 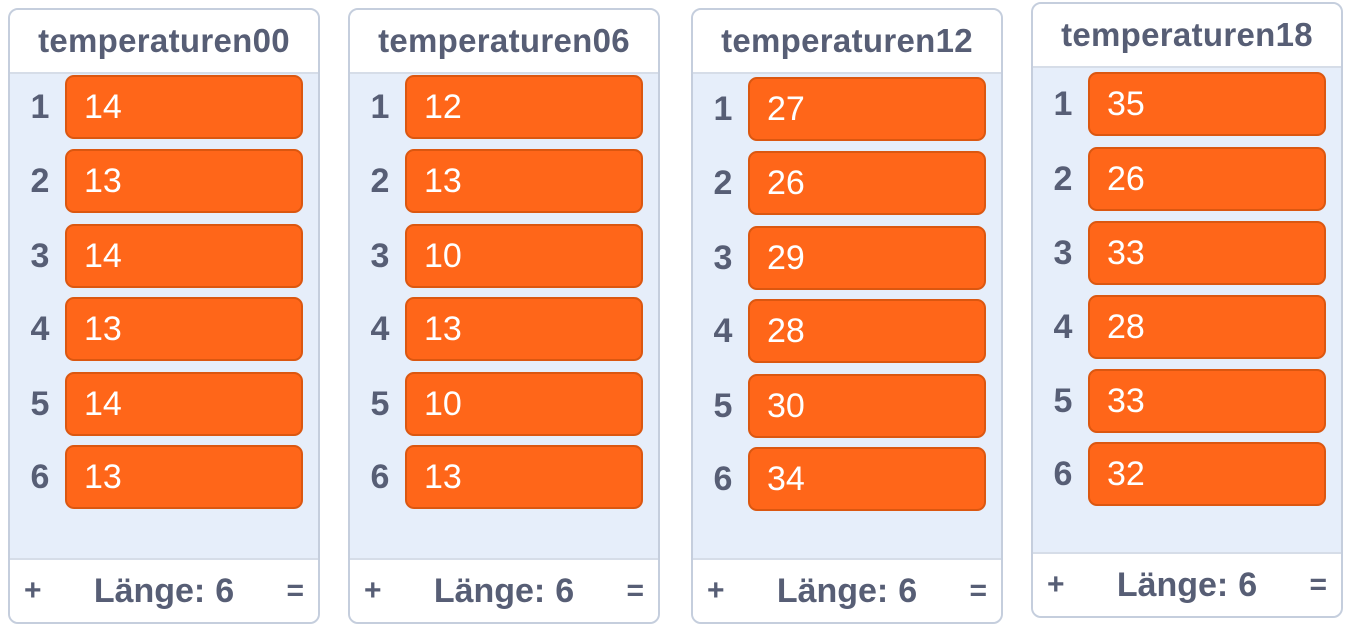 What do you see at coordinates (504, 42) in the screenshot?
I see `list-title: temperaturen06` at bounding box center [504, 42].